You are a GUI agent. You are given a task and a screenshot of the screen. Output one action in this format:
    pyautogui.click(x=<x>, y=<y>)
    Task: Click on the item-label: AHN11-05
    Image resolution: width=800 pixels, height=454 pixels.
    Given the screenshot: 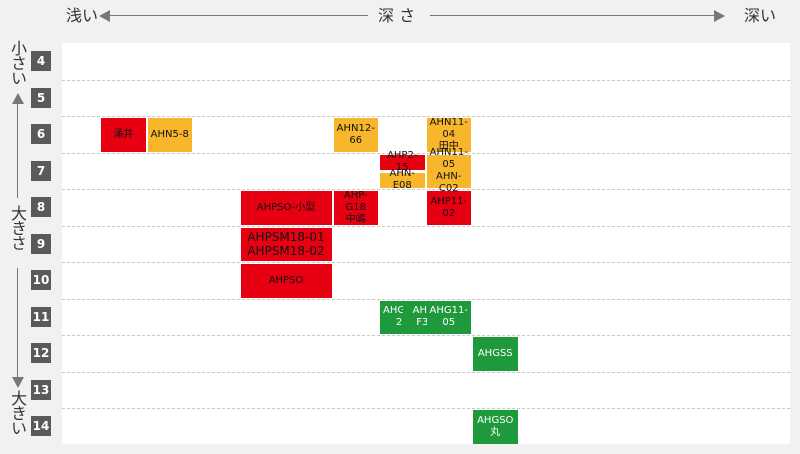 What is the action you would take?
    pyautogui.click(x=448, y=159)
    